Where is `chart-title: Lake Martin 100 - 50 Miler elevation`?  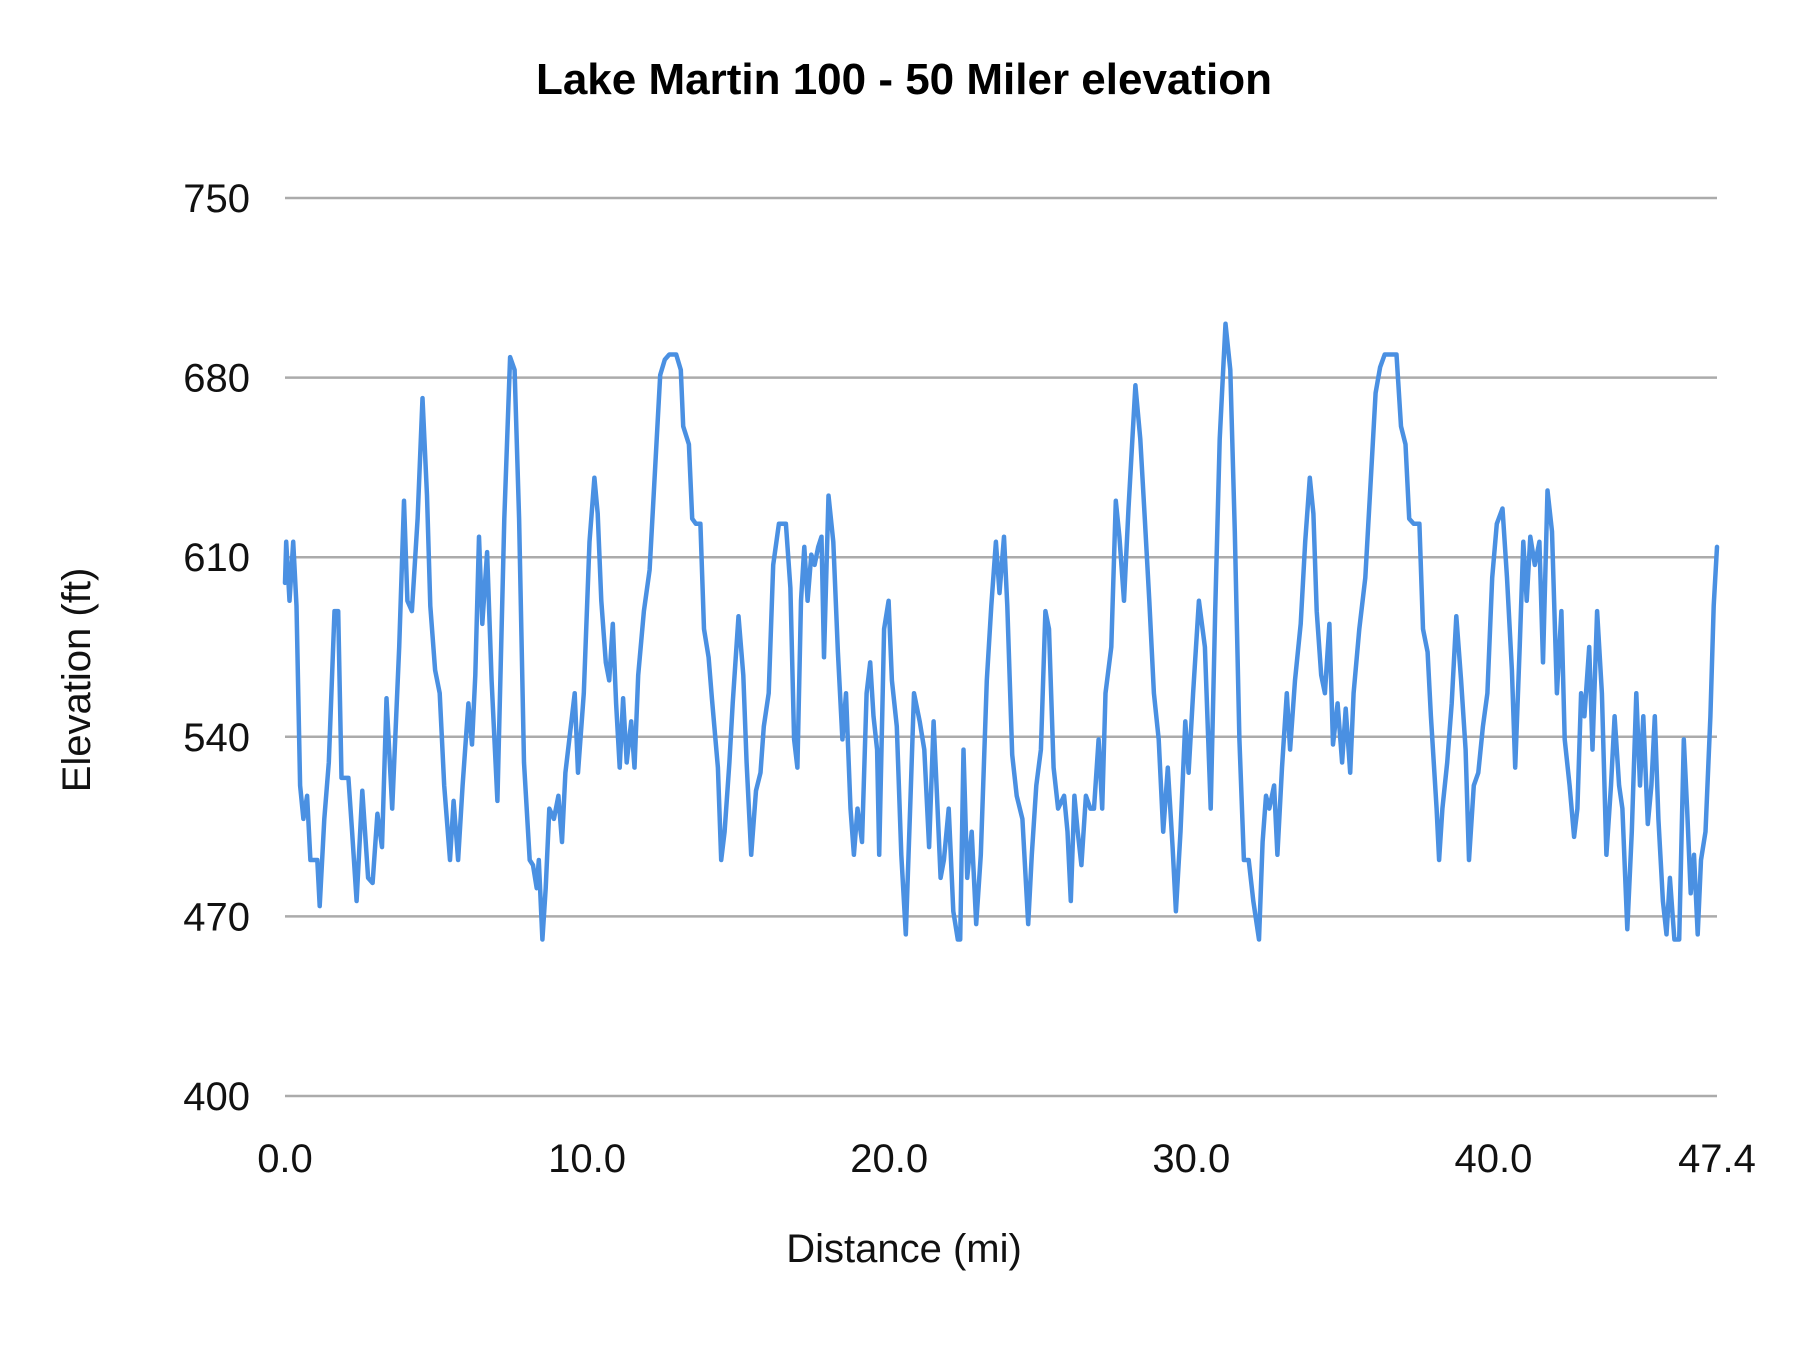 chart-title: Lake Martin 100 - 50 Miler elevation is located at coordinates (904, 79).